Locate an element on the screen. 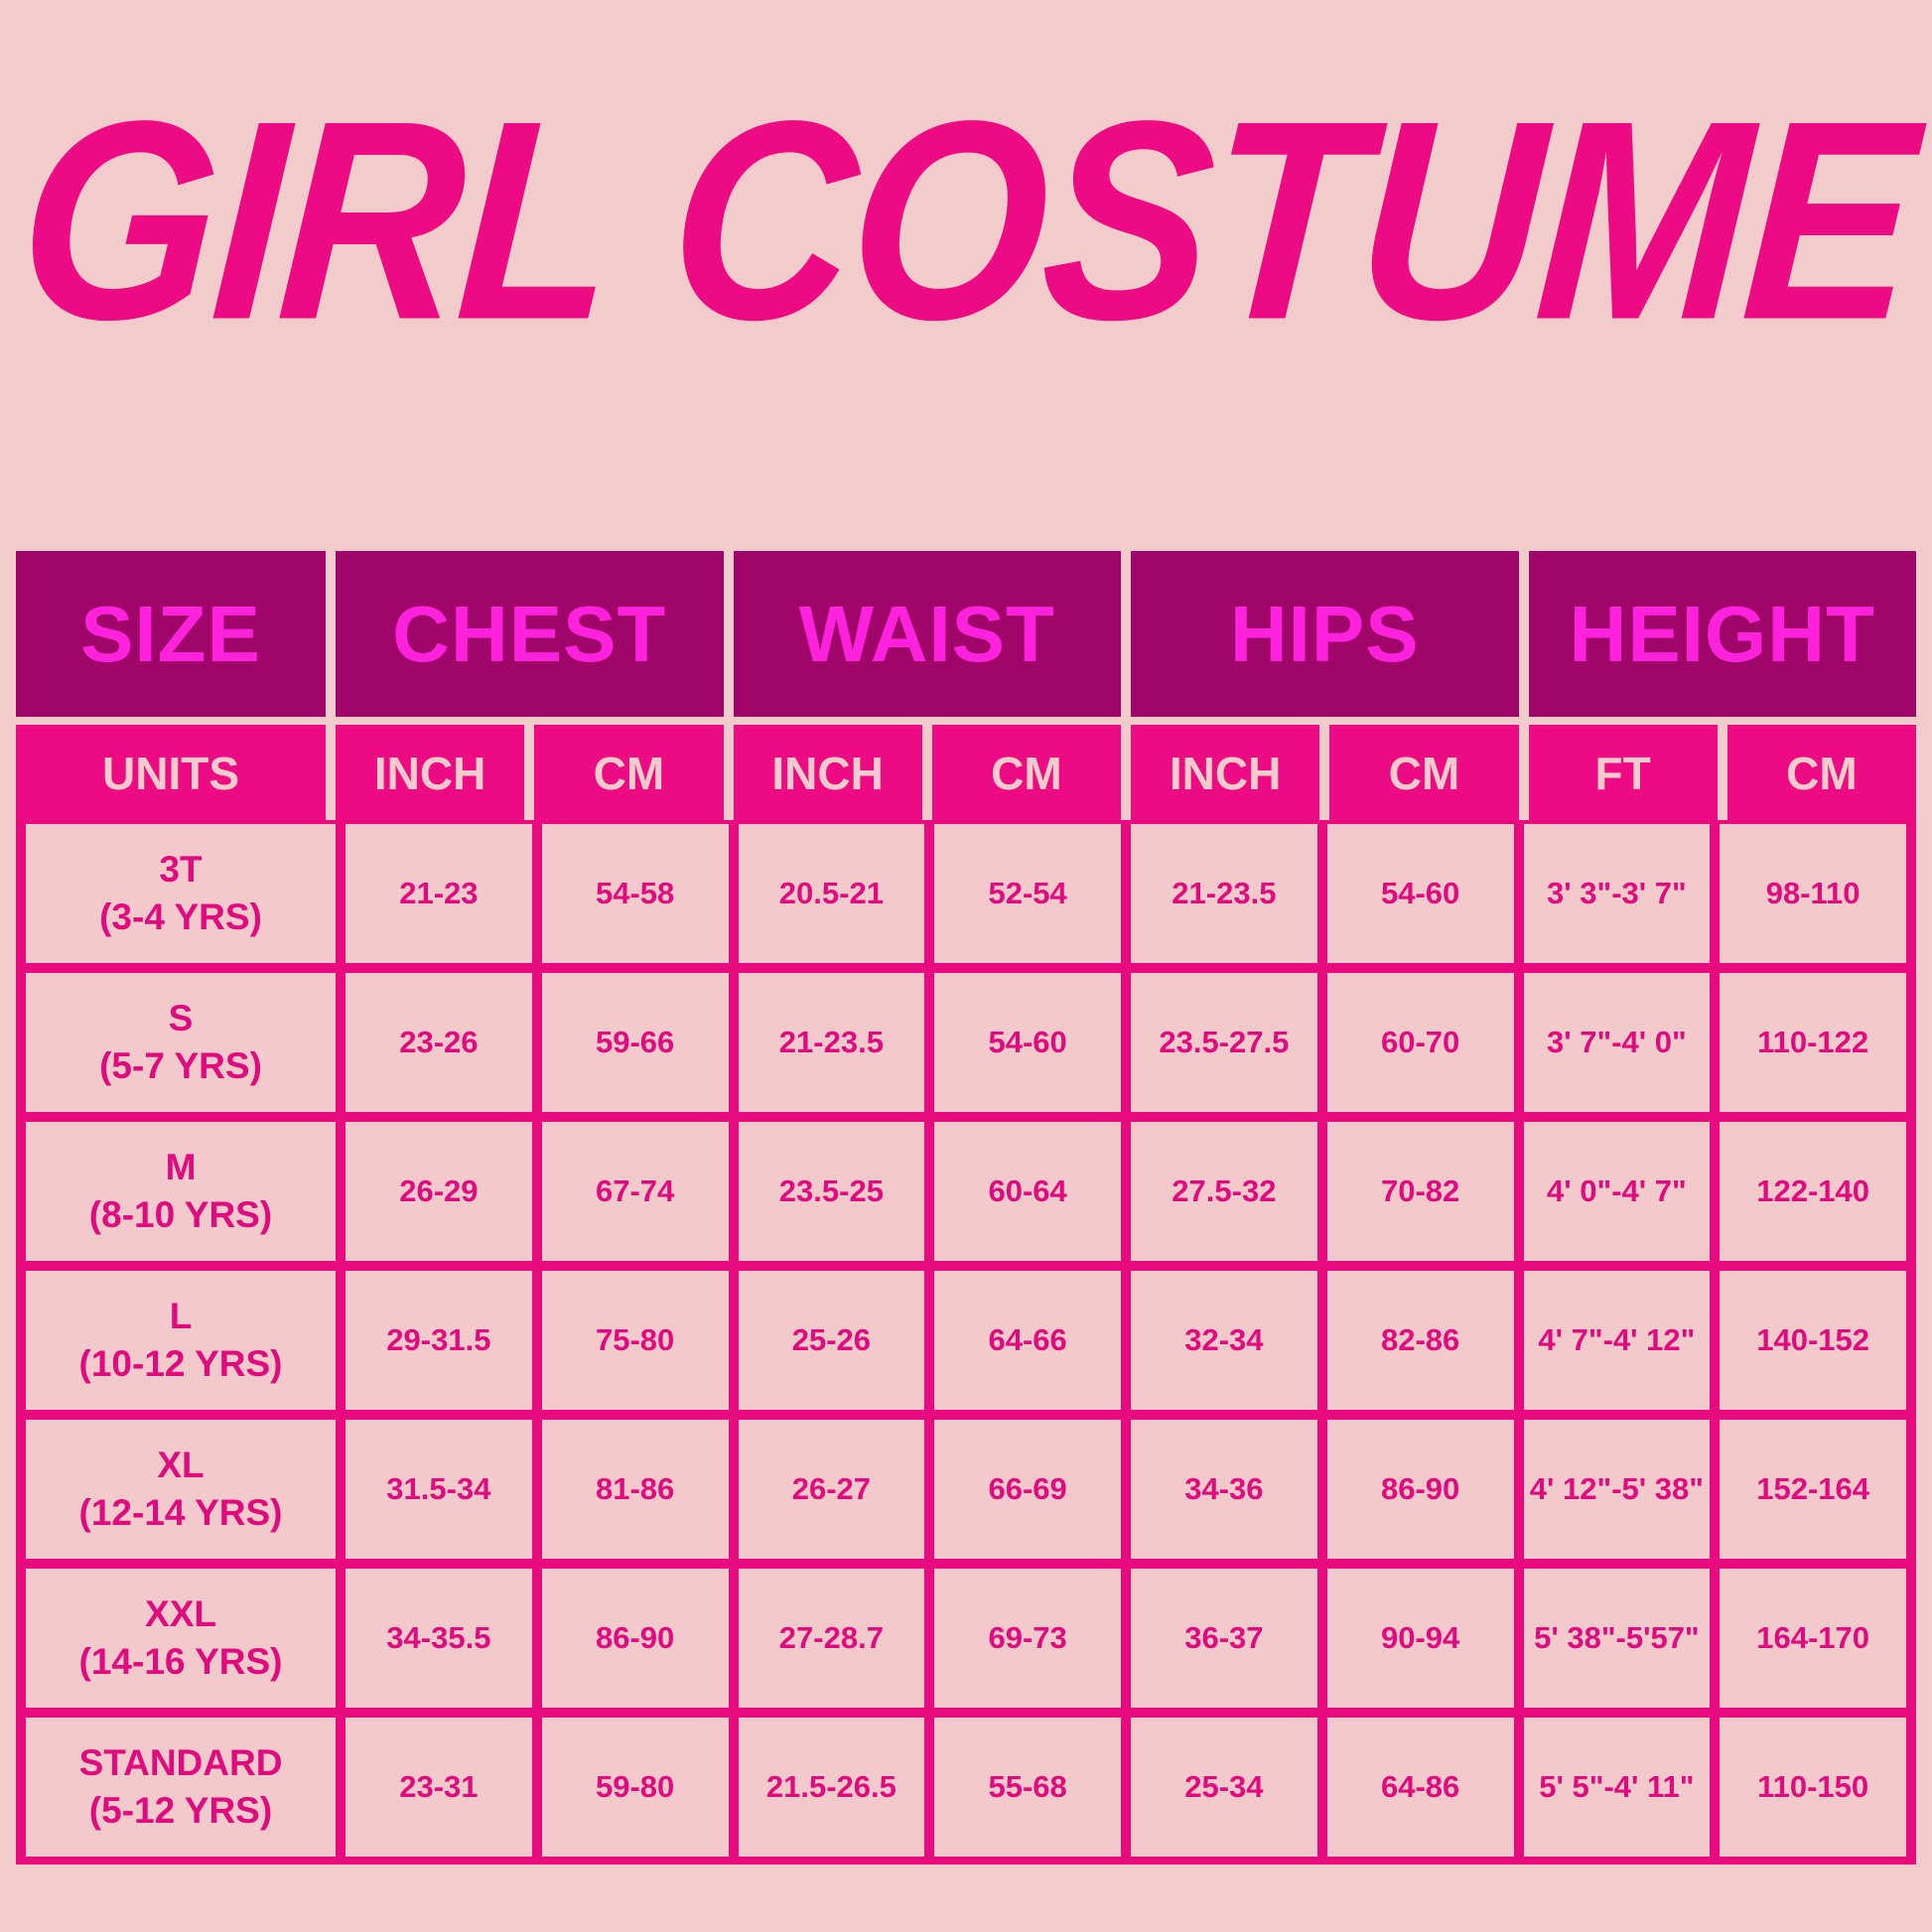 The image size is (1932, 1932). value-cell: 21-23 is located at coordinates (438, 894).